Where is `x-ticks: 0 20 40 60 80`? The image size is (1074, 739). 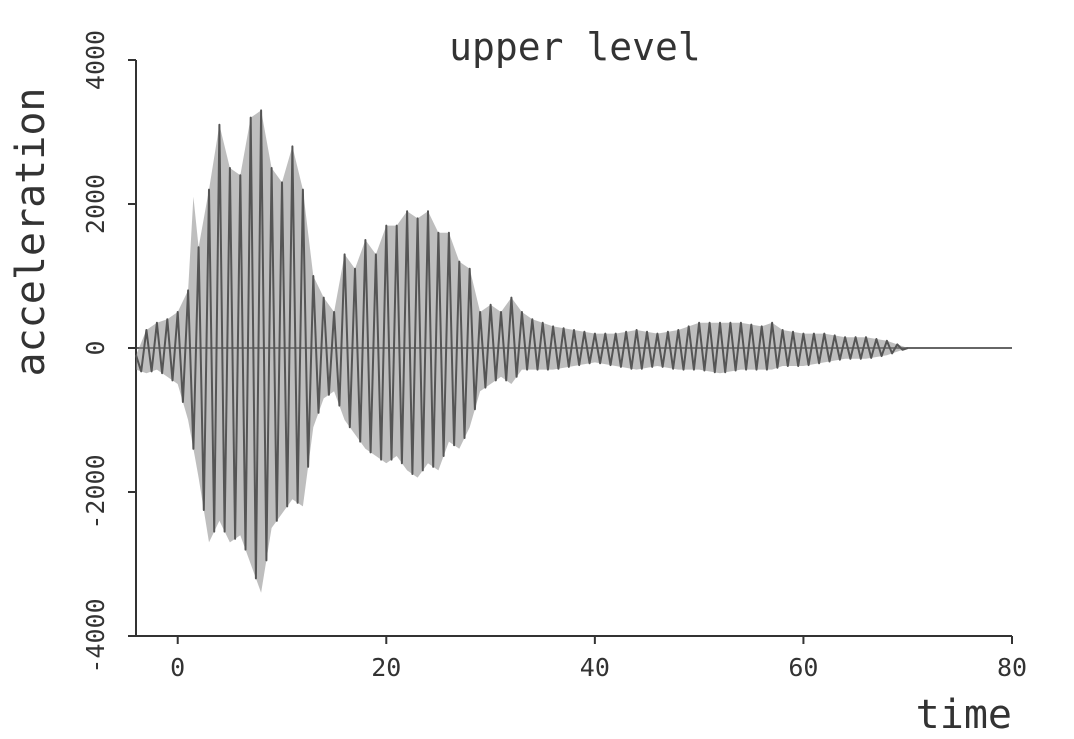
x-ticks: 0 20 40 60 80 is located at coordinates (598, 659).